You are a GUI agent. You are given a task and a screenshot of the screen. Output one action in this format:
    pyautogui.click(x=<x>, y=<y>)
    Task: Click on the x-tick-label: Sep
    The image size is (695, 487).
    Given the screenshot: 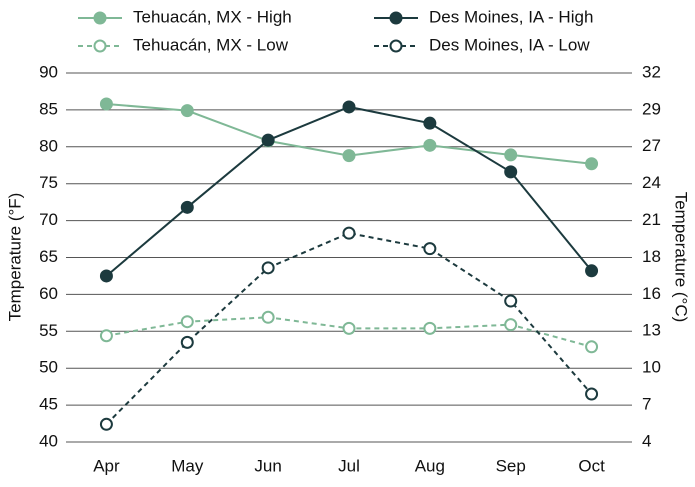 What is the action you would take?
    pyautogui.click(x=511, y=465)
    